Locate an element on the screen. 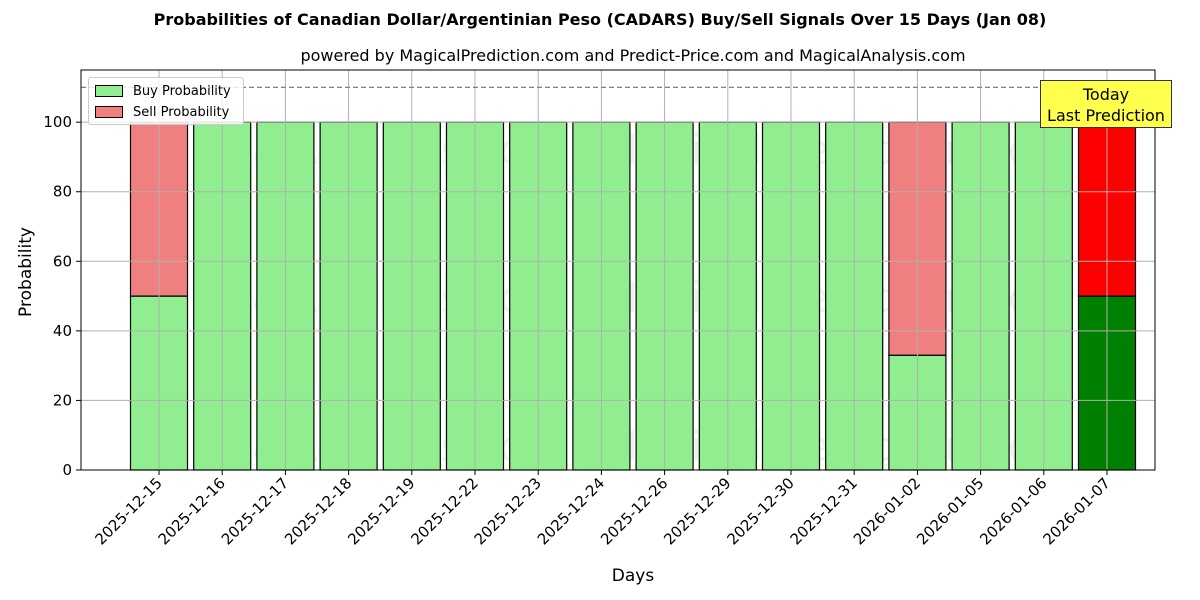 The height and width of the screenshot is (600, 1200). legend: Buy Probability Sell Probability is located at coordinates (166, 101).